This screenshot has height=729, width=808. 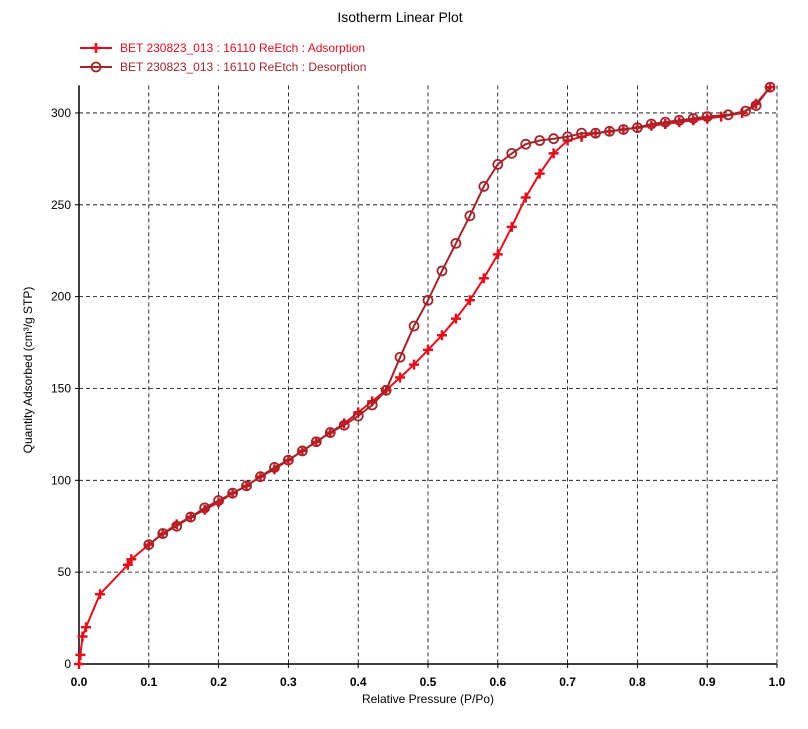 What do you see at coordinates (497, 682) in the screenshot?
I see `x-tick-label: 0.6` at bounding box center [497, 682].